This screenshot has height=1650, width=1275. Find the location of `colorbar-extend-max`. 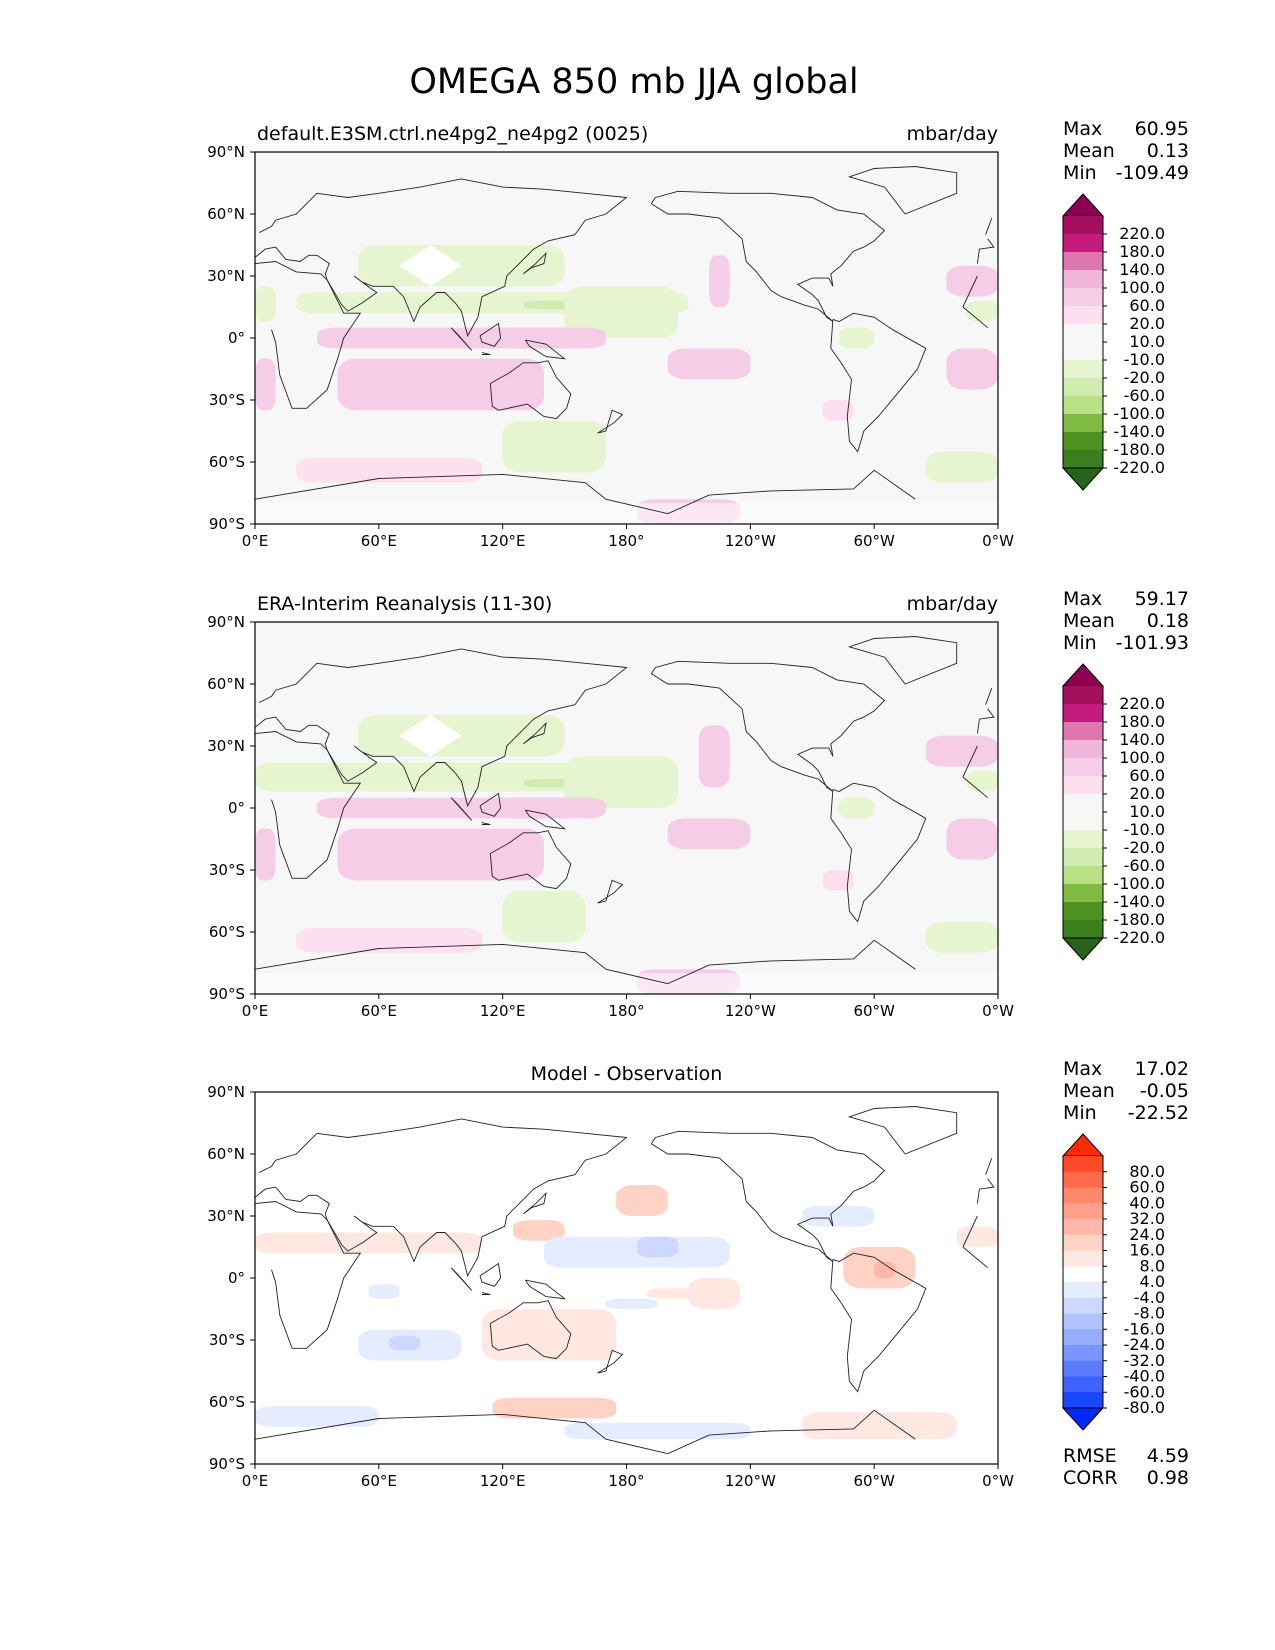

colorbar-extend-max is located at coordinates (1083, 1145).